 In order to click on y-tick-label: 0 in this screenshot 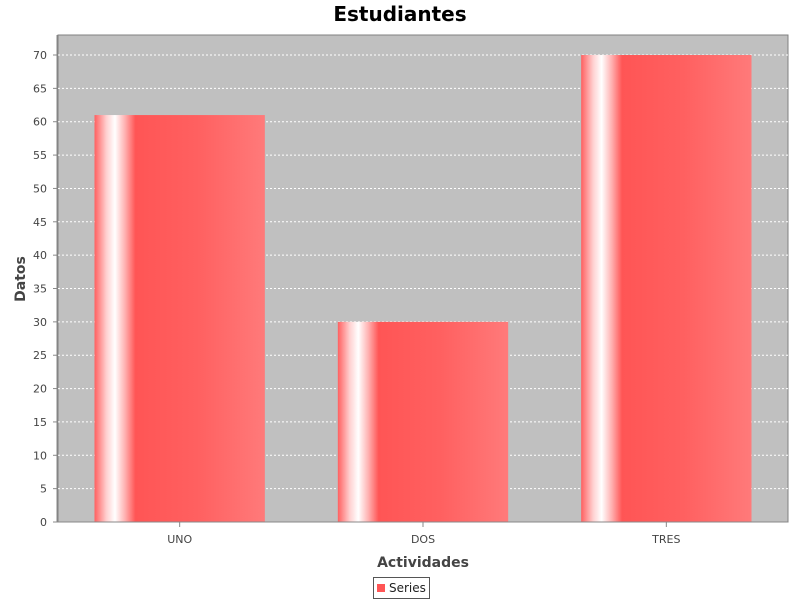, I will do `click(43, 522)`.